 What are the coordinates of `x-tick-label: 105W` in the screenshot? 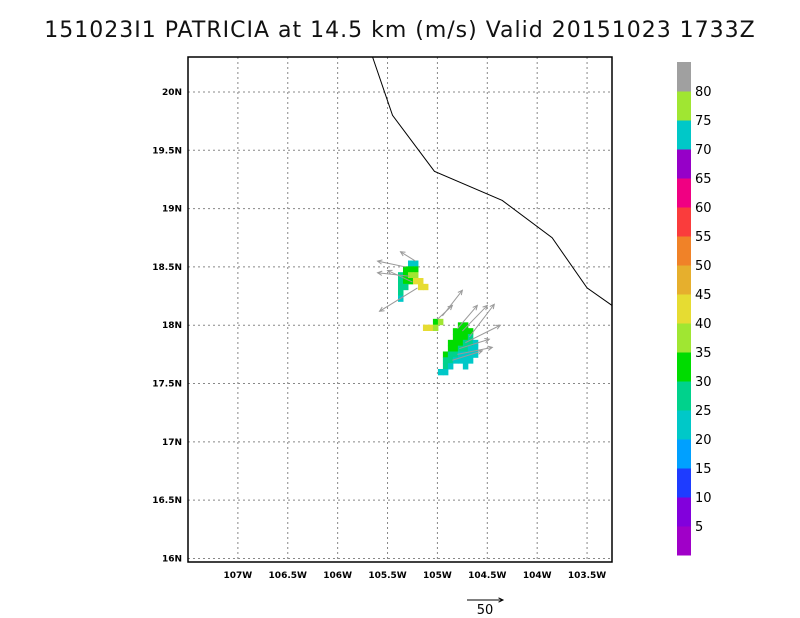 It's located at (437, 576).